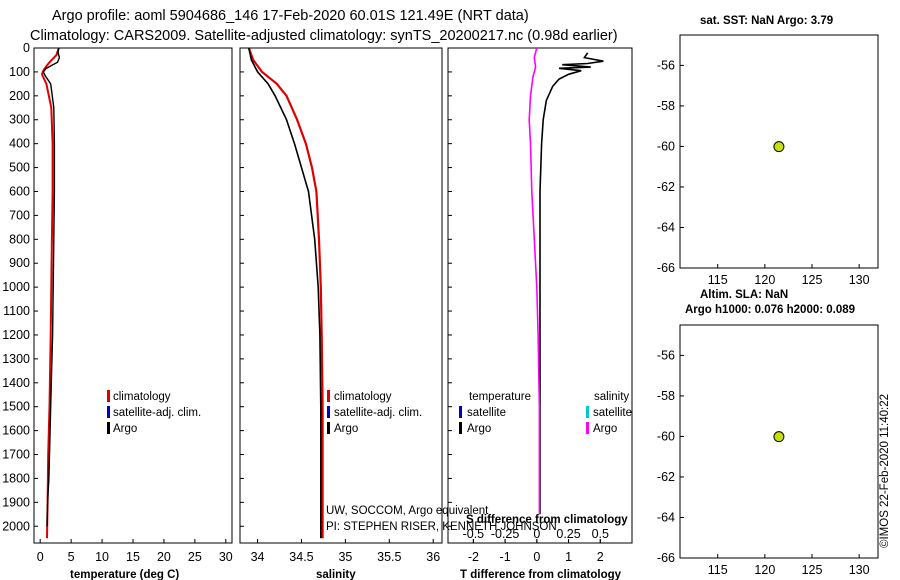  I want to click on difference-series-s, so click(534, 281).